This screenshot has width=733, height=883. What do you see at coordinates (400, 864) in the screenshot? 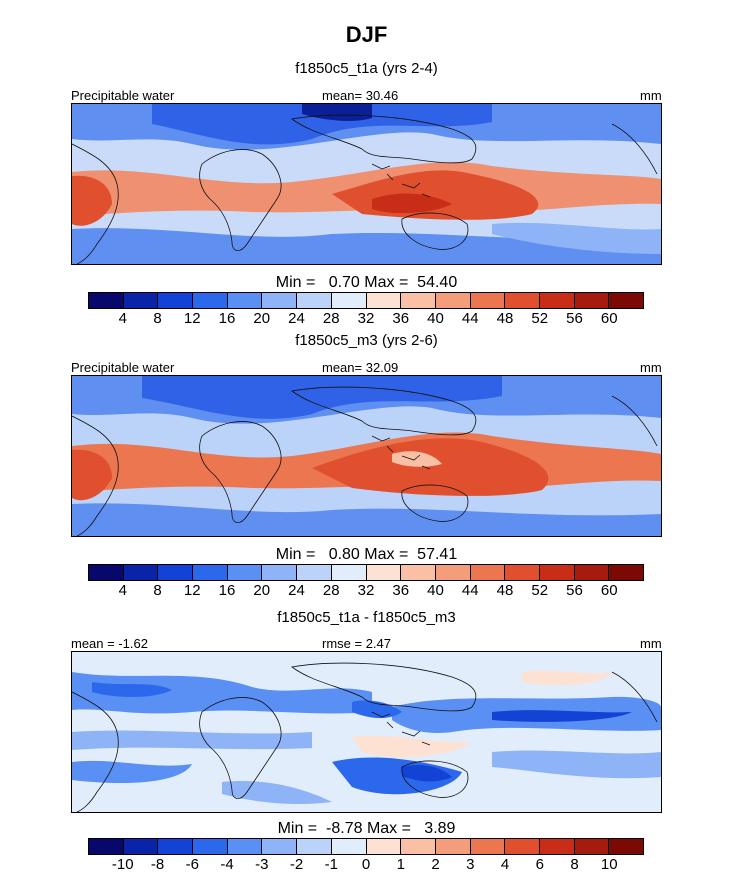
I see `colorbar-tick-label: 1` at bounding box center [400, 864].